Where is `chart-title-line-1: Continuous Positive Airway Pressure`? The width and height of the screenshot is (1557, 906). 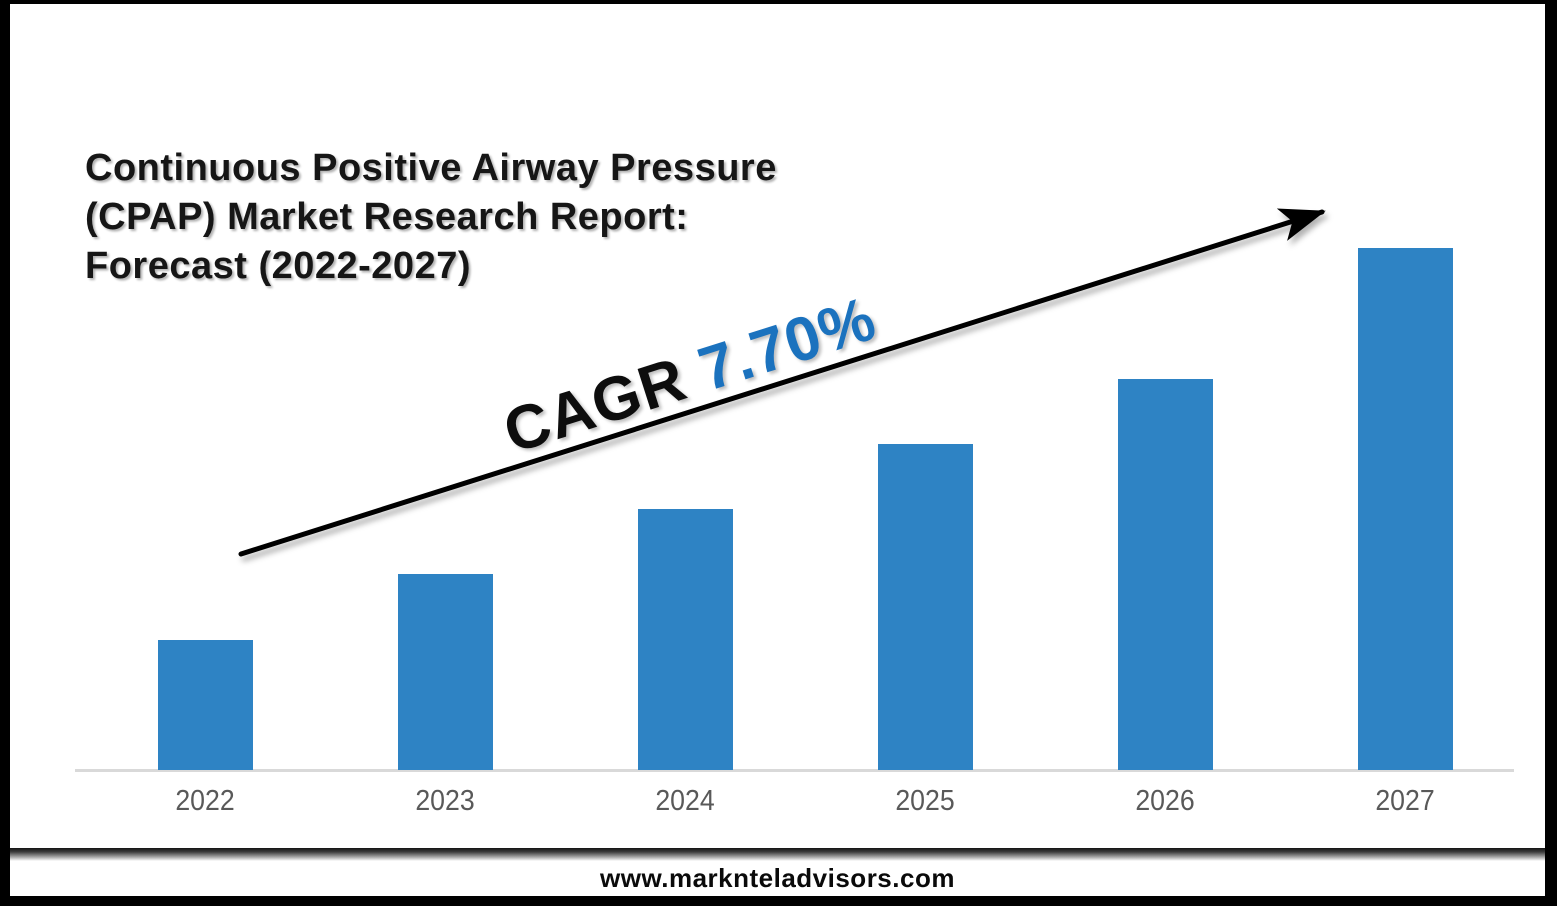 chart-title-line-1: Continuous Positive Airway Pressure is located at coordinates (431, 168).